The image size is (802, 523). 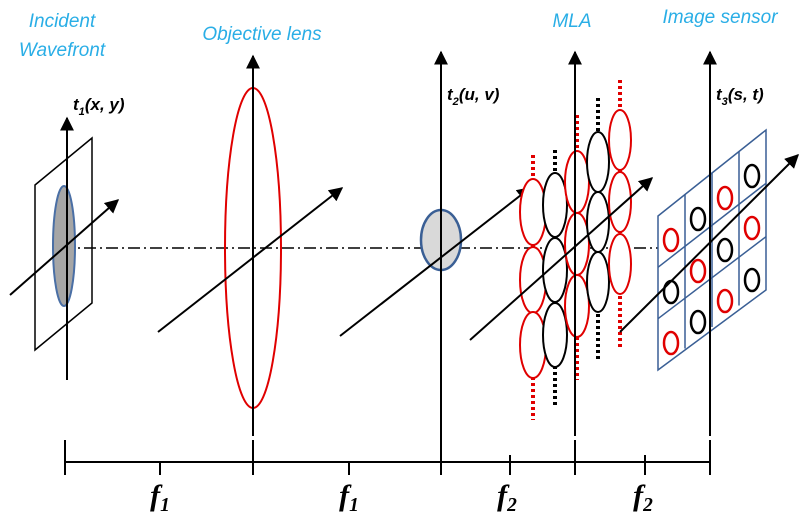 I want to click on subscript: 3, so click(x=725, y=102).